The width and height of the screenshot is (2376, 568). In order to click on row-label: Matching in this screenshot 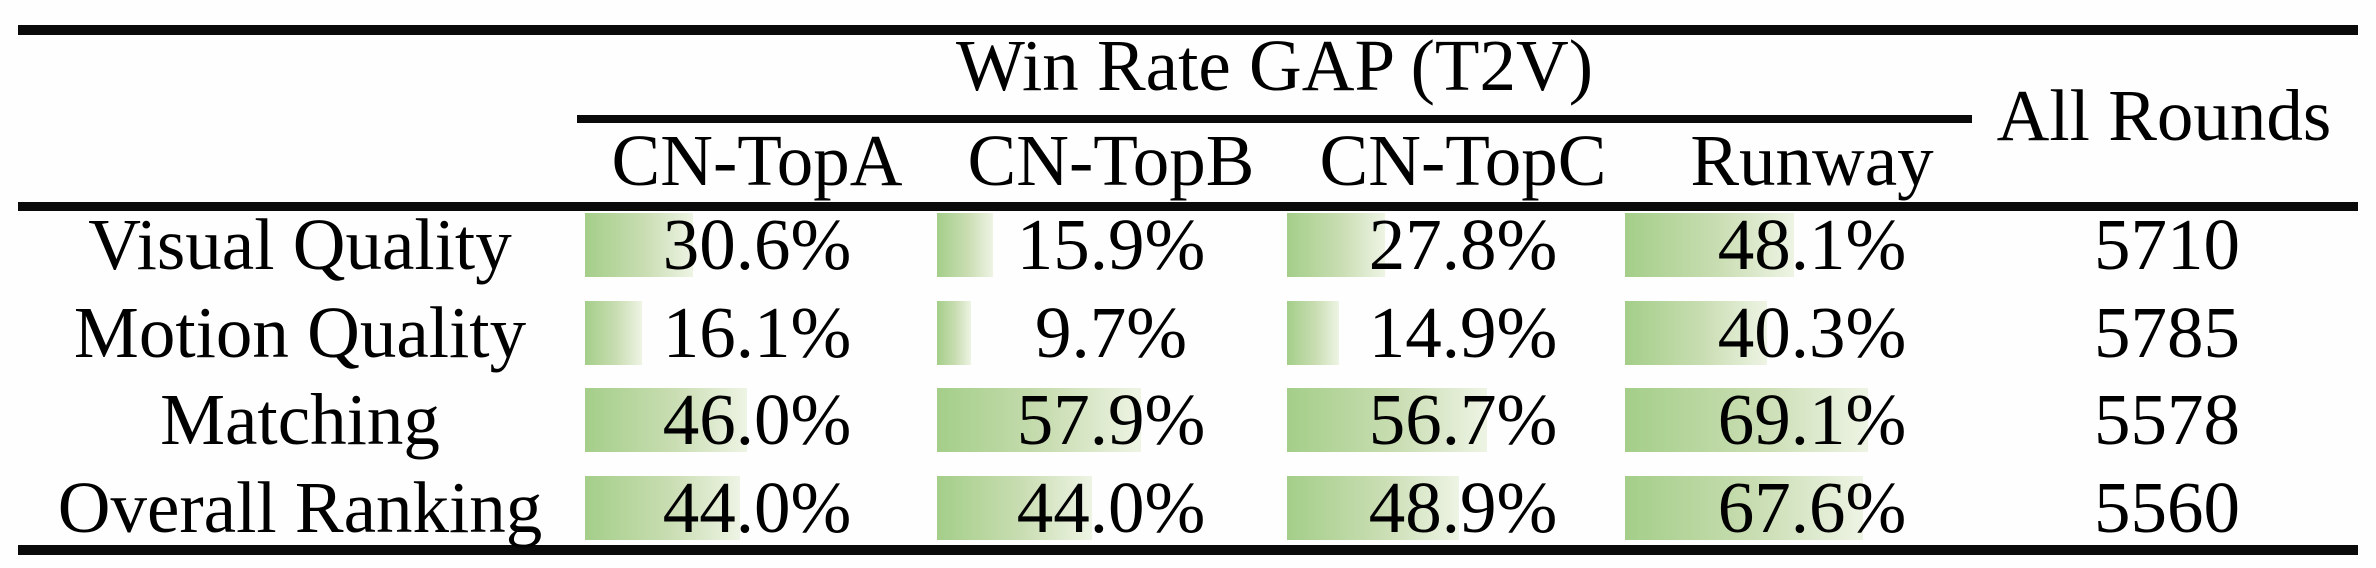, I will do `click(300, 419)`.